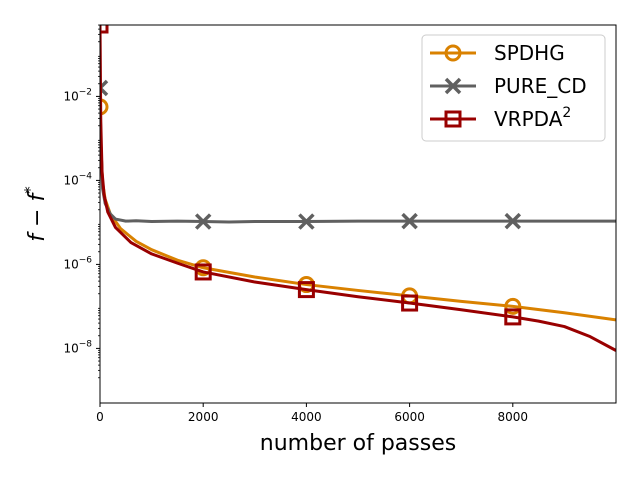  I want to click on legend-label: VRPDA2, so click(532, 118).